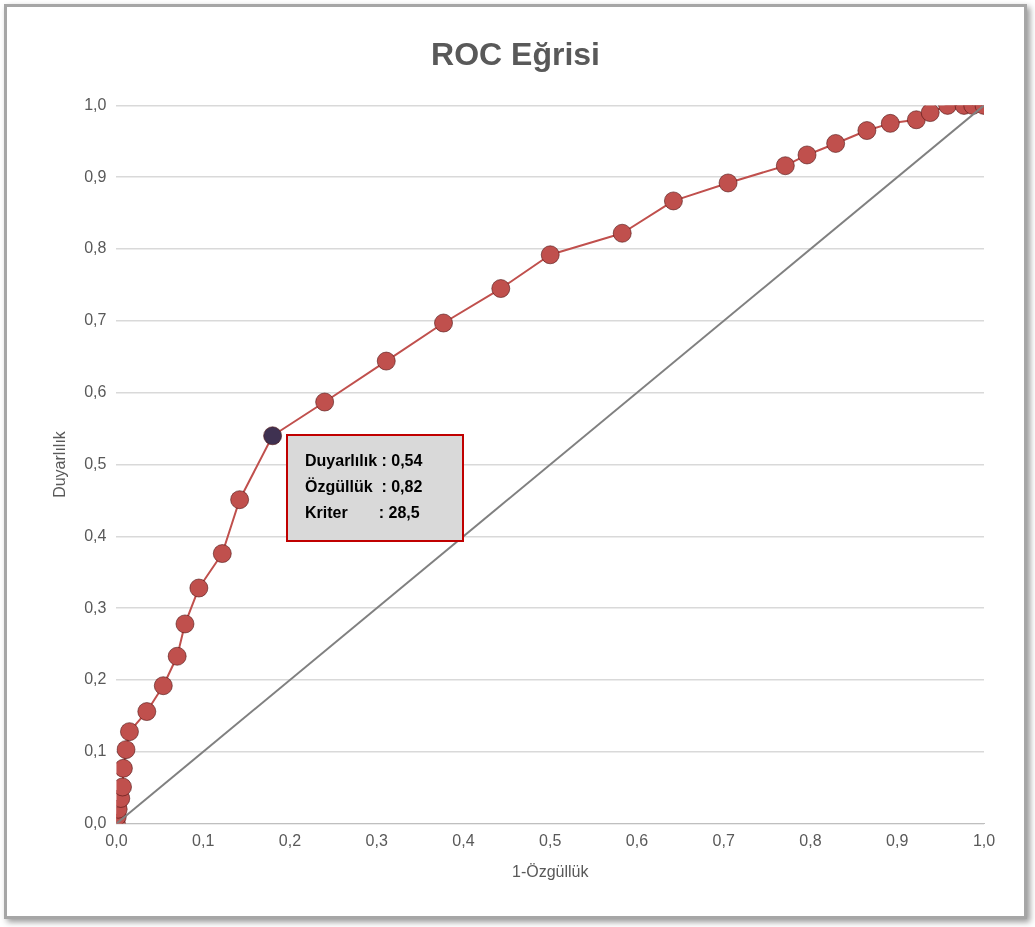  I want to click on x-tick-label: 0,8, so click(810, 840).